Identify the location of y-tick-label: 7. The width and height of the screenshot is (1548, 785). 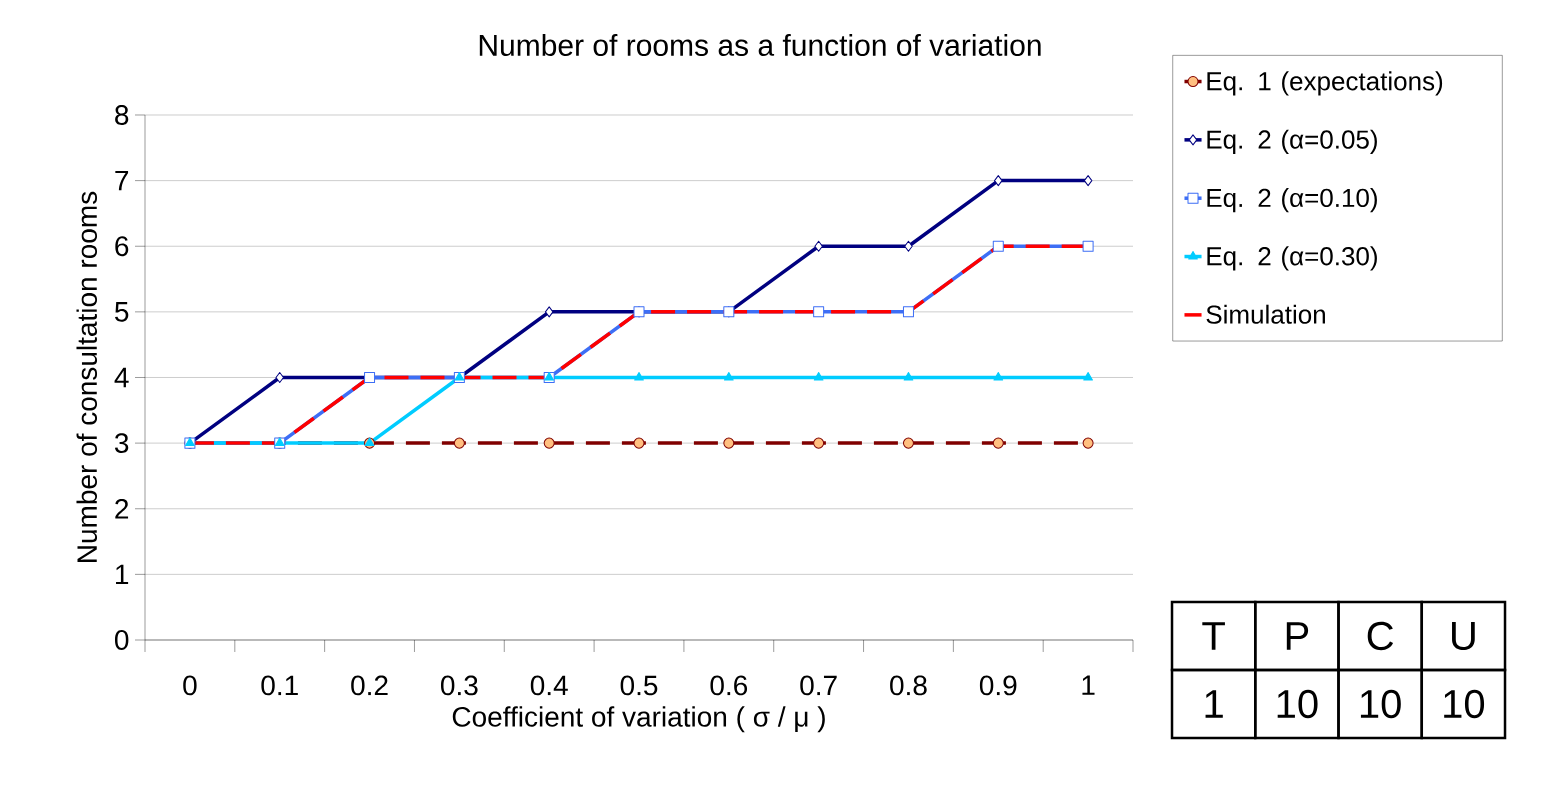
(122, 180).